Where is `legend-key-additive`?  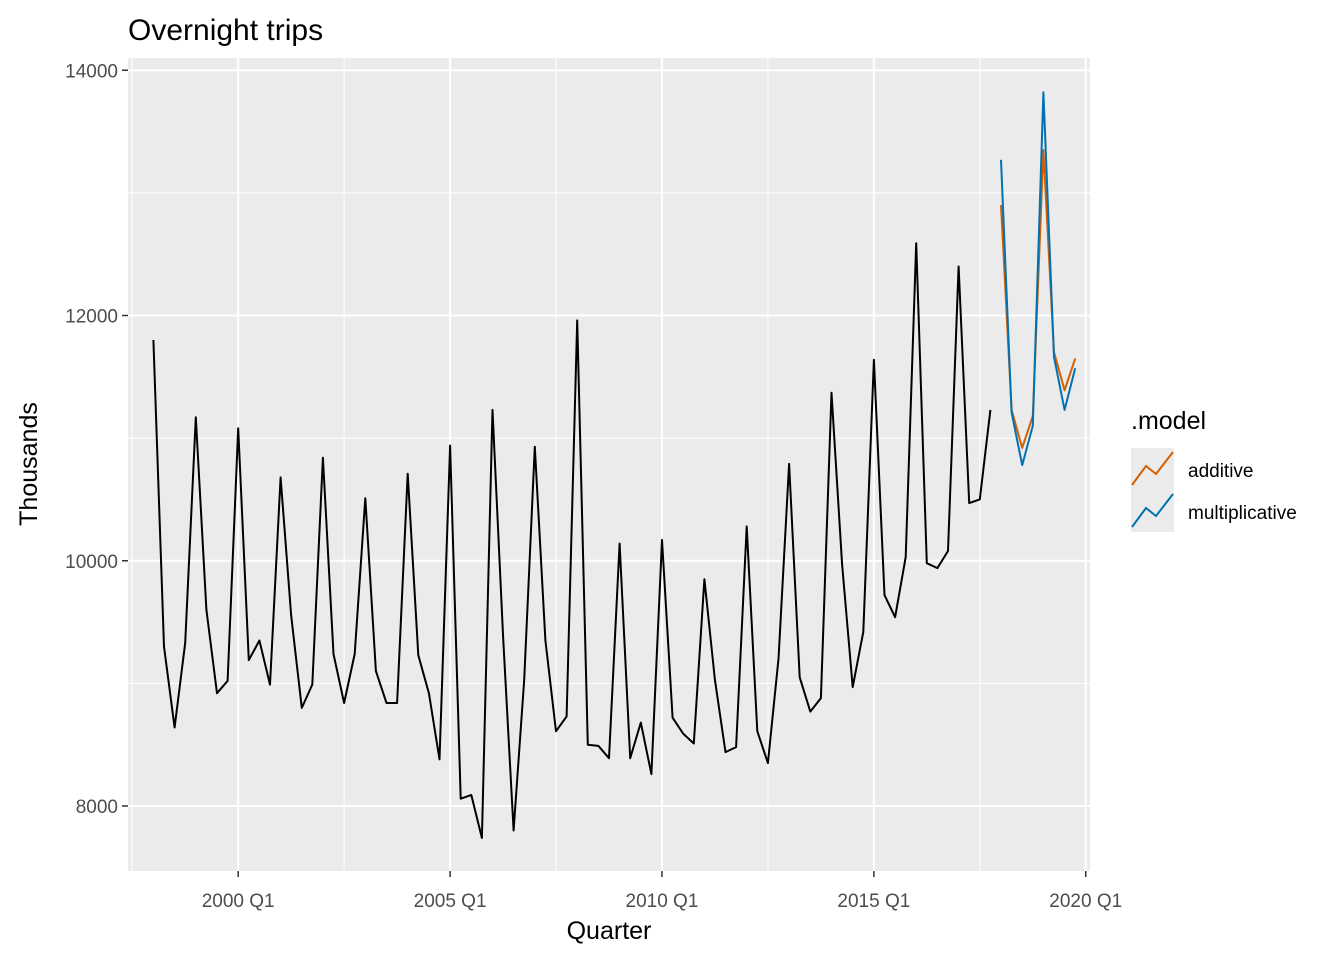
legend-key-additive is located at coordinates (1152, 468).